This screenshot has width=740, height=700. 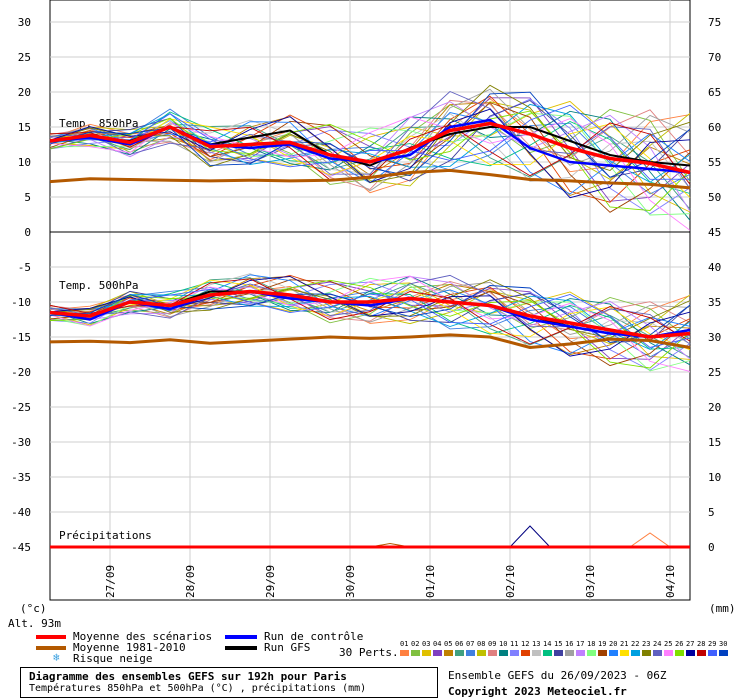 I want to click on right-tick-label: 30, so click(x=714, y=337).